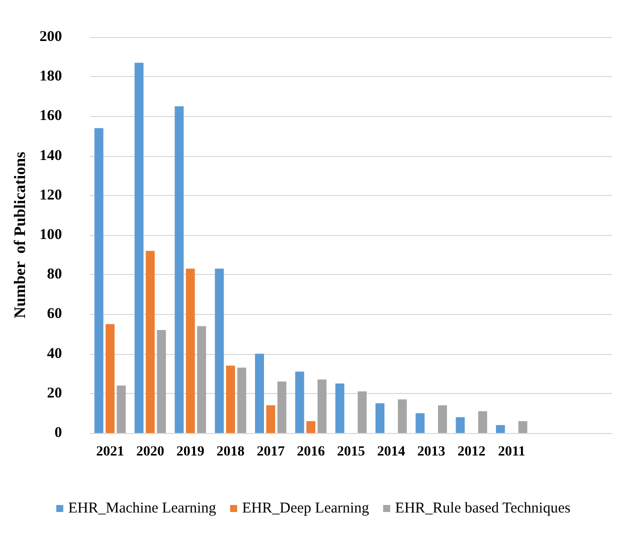 The width and height of the screenshot is (627, 533). I want to click on y-axis-title: Number of Publications, so click(21, 235).